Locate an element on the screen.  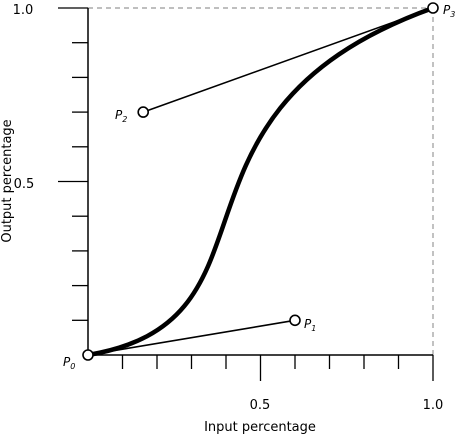
p0-index: 0 is located at coordinates (72, 366).